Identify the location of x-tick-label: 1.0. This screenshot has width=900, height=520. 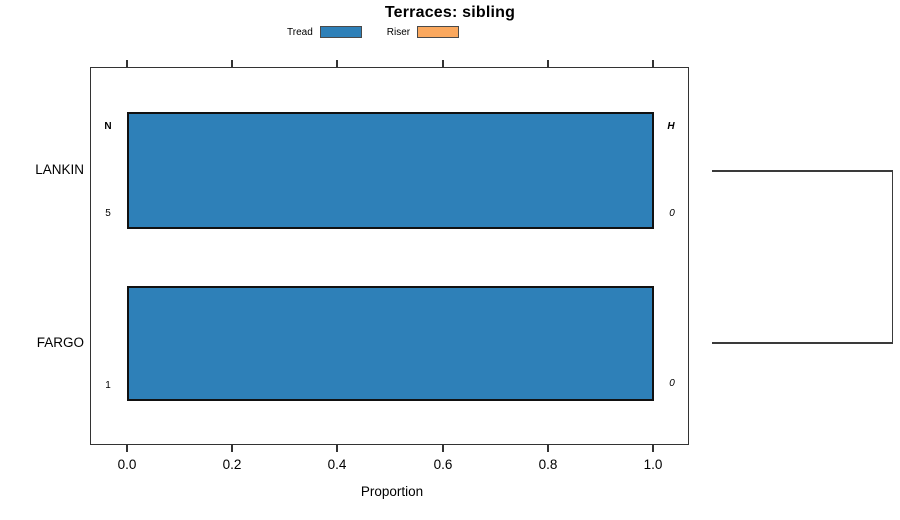
(653, 464).